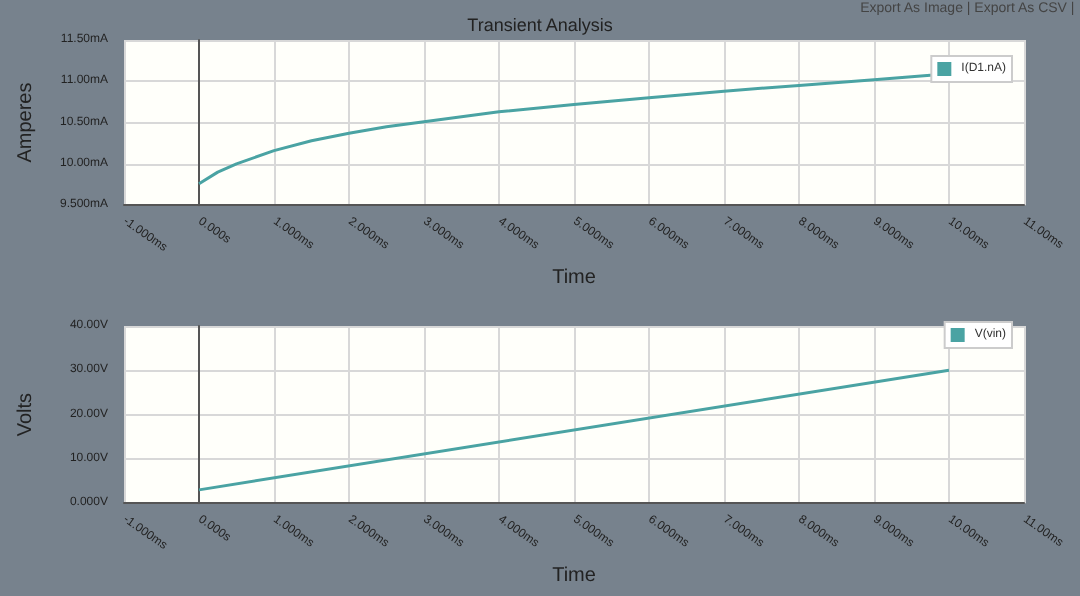  I want to click on y-axis-title: Volts, so click(26, 414).